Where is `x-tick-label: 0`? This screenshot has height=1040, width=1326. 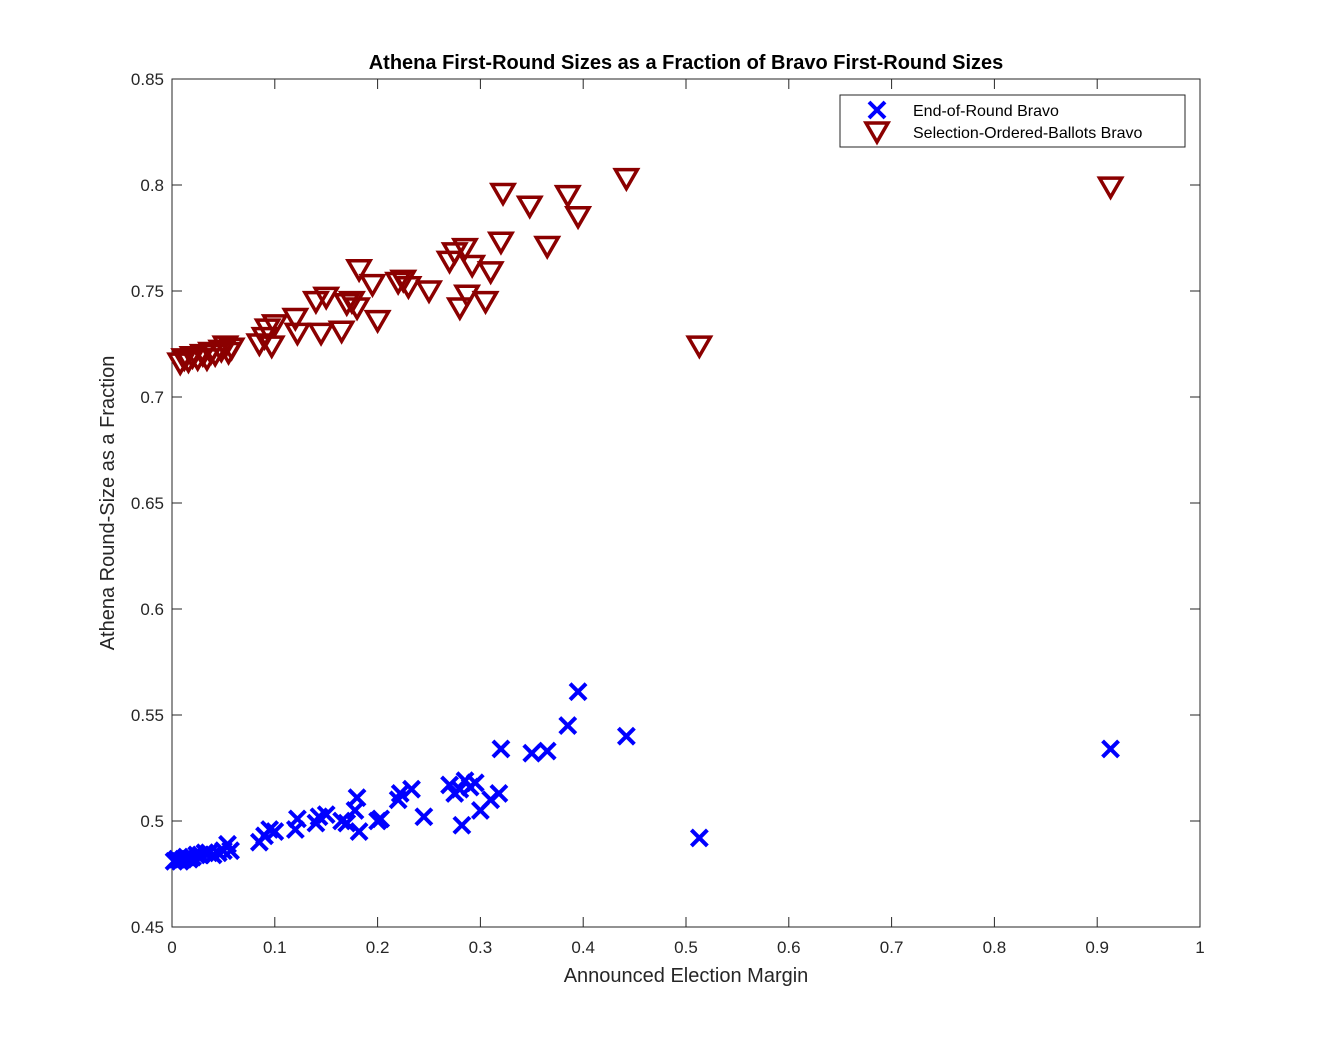 x-tick-label: 0 is located at coordinates (171, 947).